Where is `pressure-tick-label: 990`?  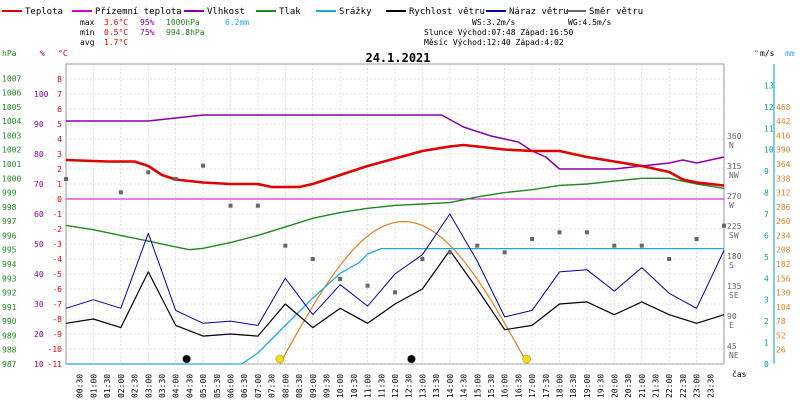
pressure-tick-label: 990 is located at coordinates (9, 321).